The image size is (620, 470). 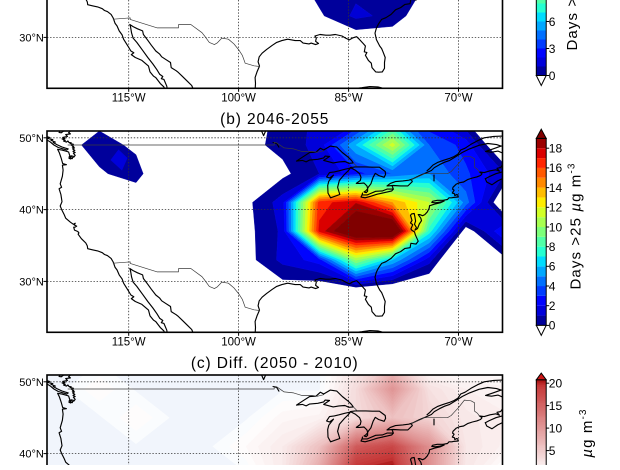 What do you see at coordinates (552, 451) in the screenshot?
I see `svg-text: 5` at bounding box center [552, 451].